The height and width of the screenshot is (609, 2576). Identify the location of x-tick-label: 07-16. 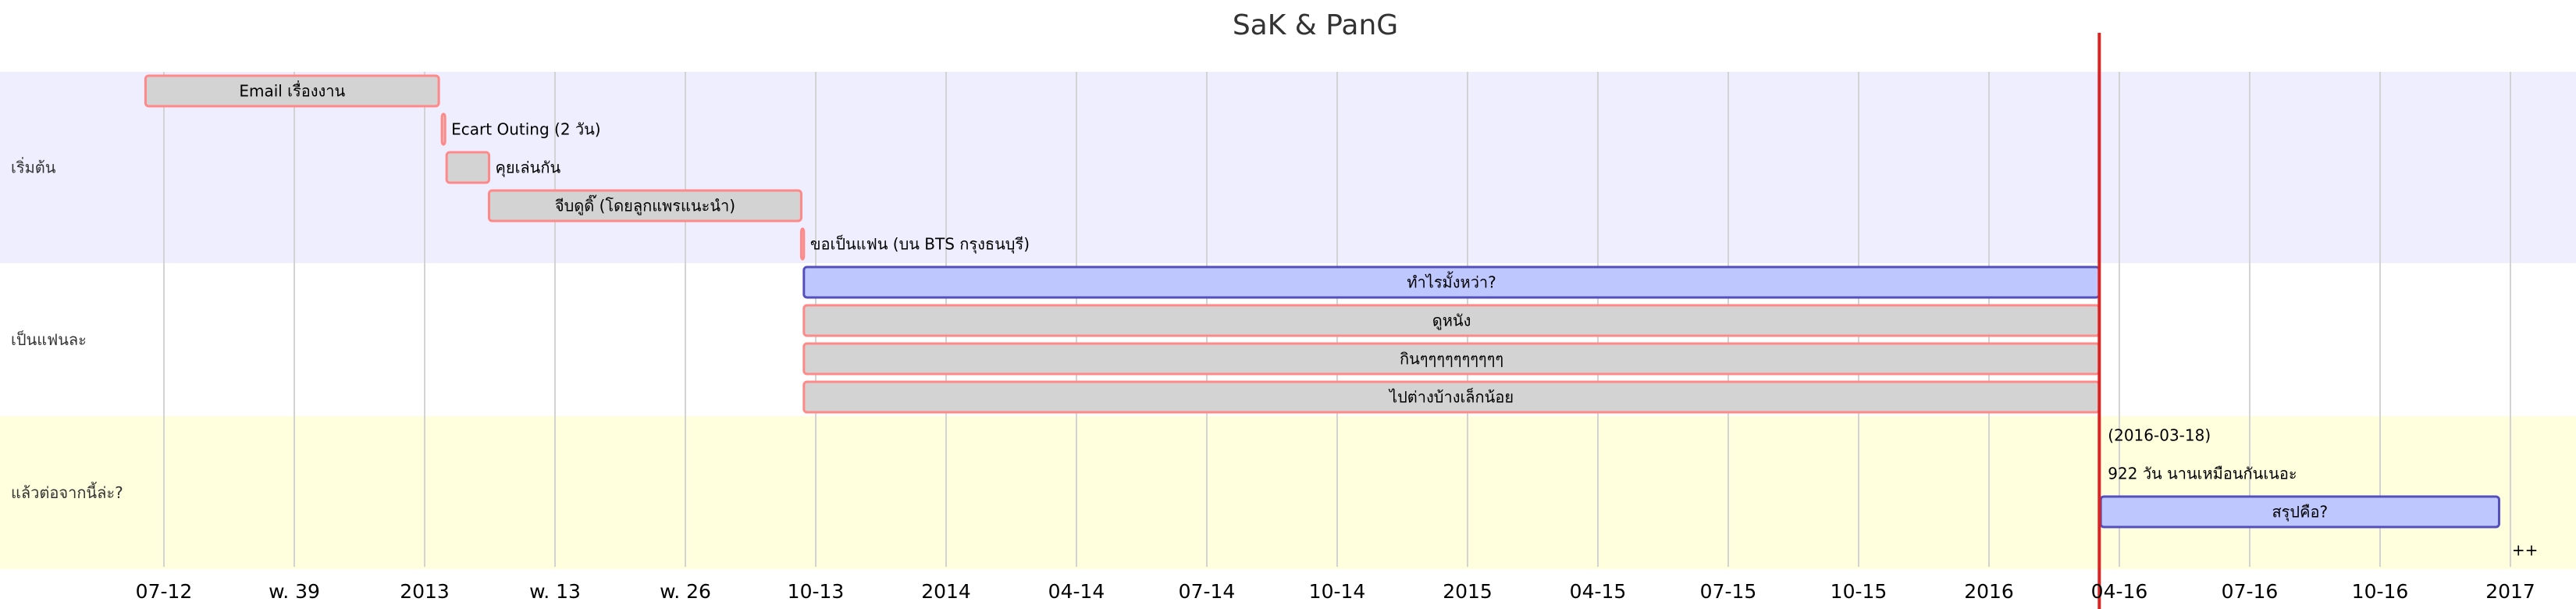
(2250, 591).